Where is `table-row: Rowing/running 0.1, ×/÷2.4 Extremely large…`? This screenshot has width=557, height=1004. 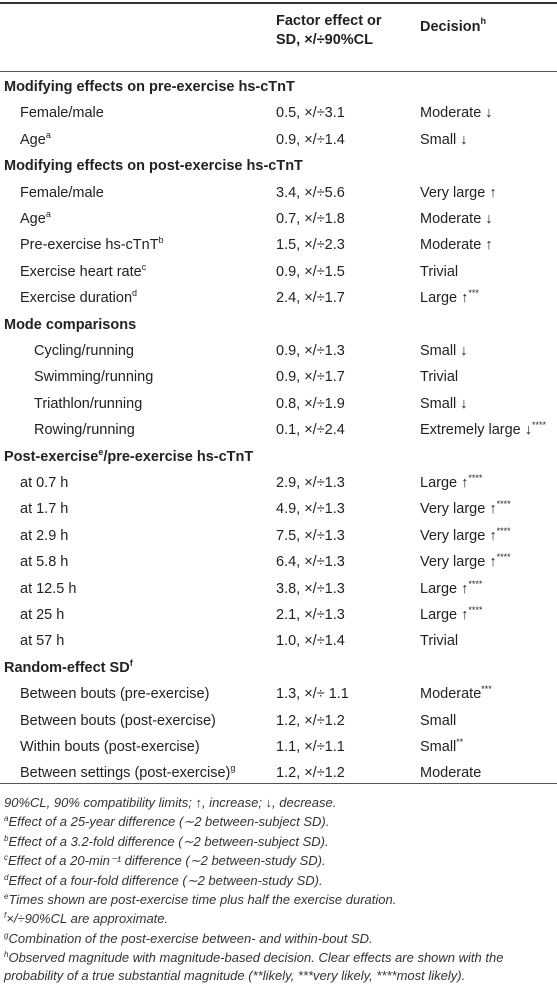
table-row: Rowing/running 0.1, ×/÷2.4 Extremely large… is located at coordinates (278, 430).